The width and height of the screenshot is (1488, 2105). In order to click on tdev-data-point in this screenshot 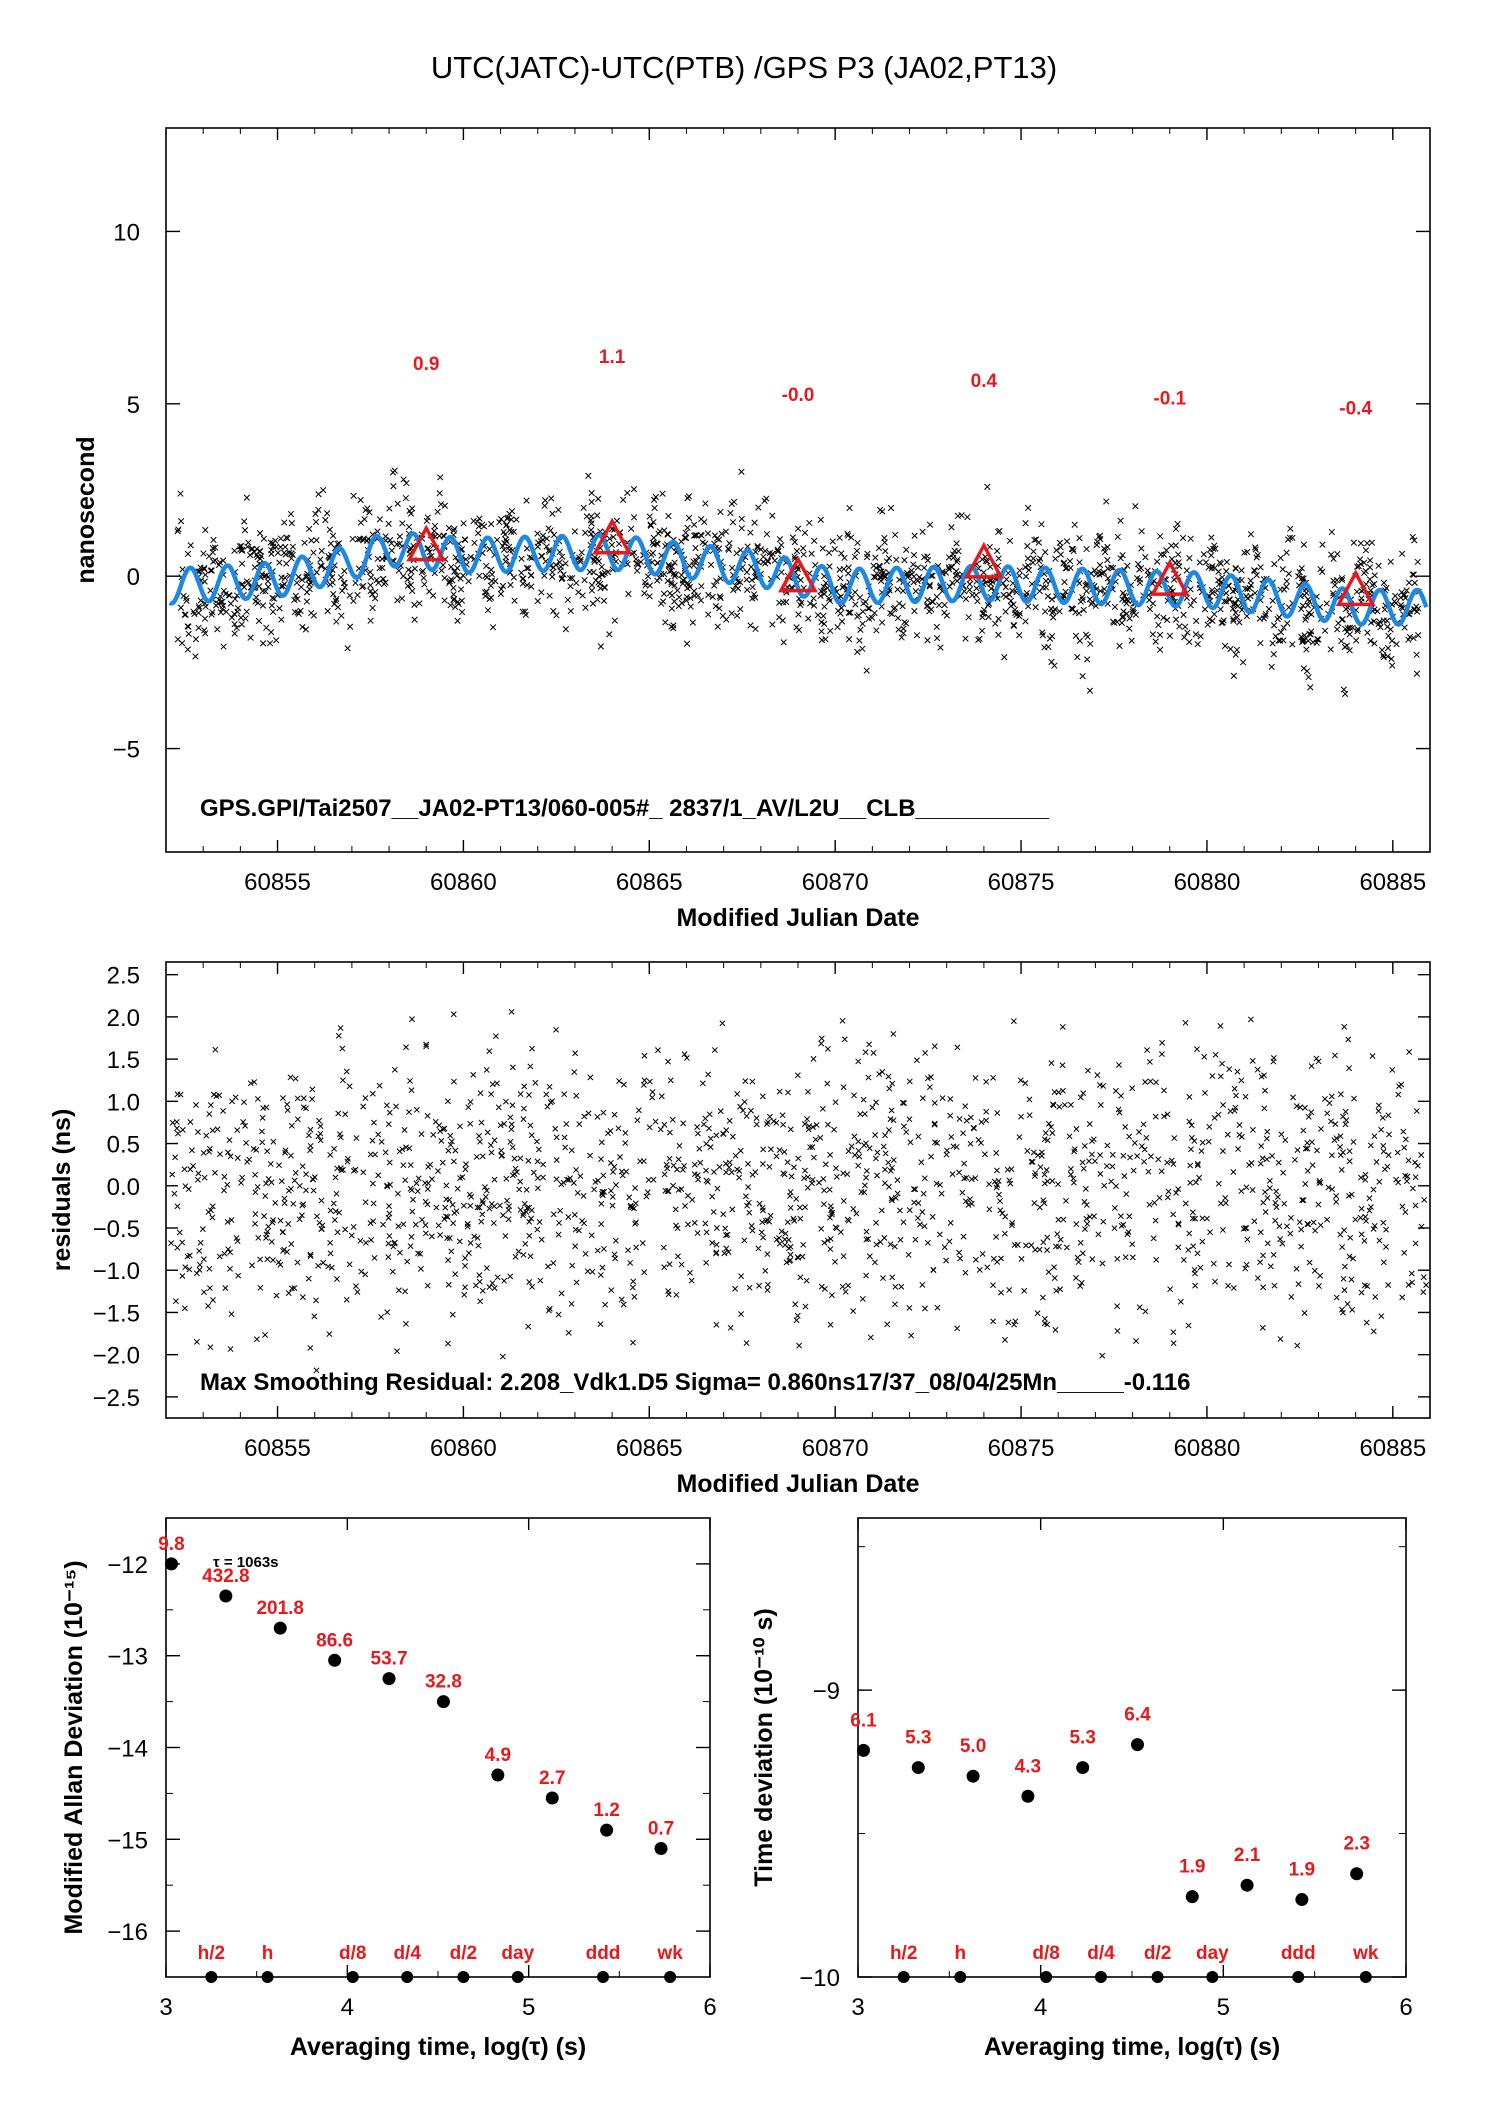, I will do `click(1302, 1900)`.